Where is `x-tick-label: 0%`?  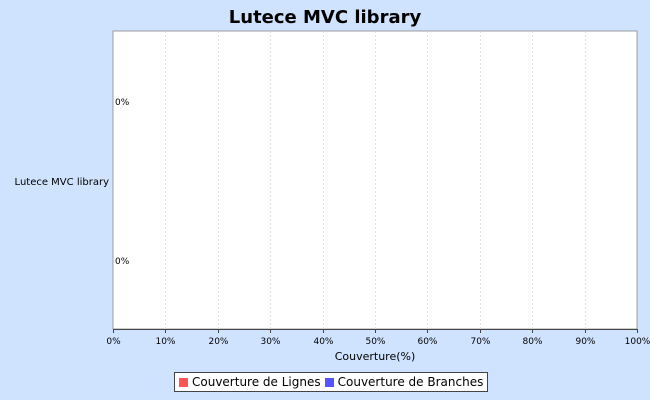
x-tick-label: 0% is located at coordinates (113, 342).